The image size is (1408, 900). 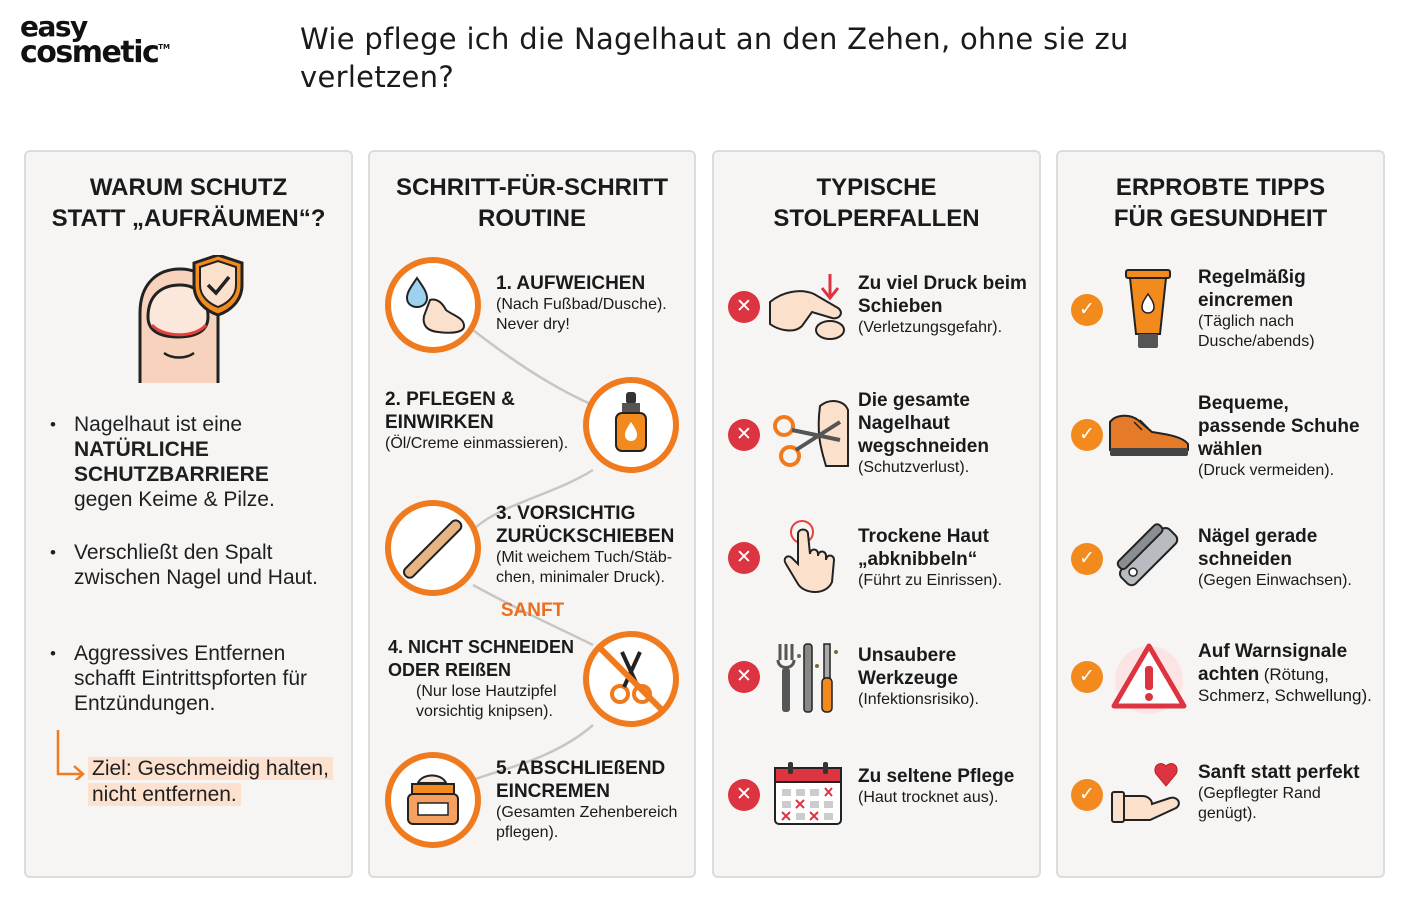 I want to click on toe-with-shield-icon, so click(x=191, y=319).